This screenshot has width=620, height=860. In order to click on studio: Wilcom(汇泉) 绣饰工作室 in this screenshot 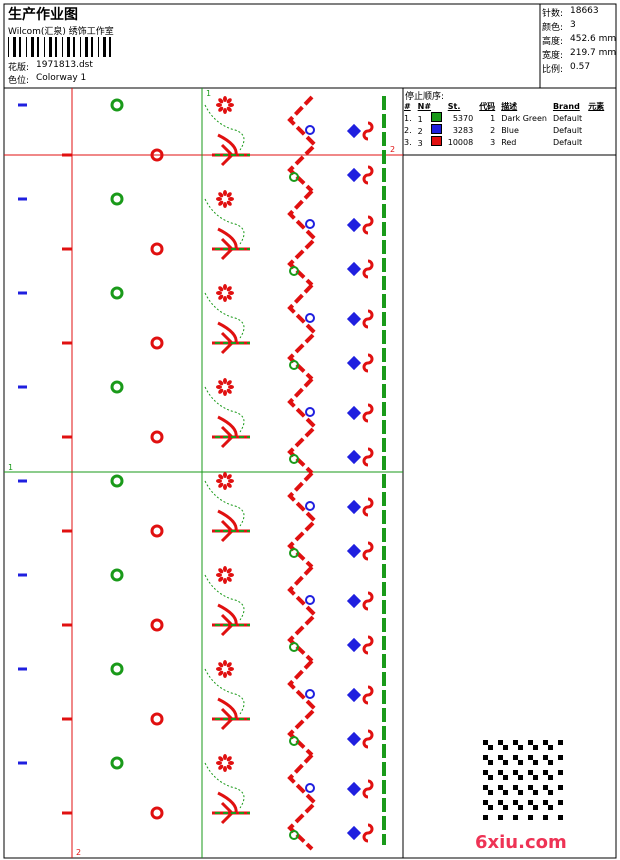, I will do `click(61, 32)`.